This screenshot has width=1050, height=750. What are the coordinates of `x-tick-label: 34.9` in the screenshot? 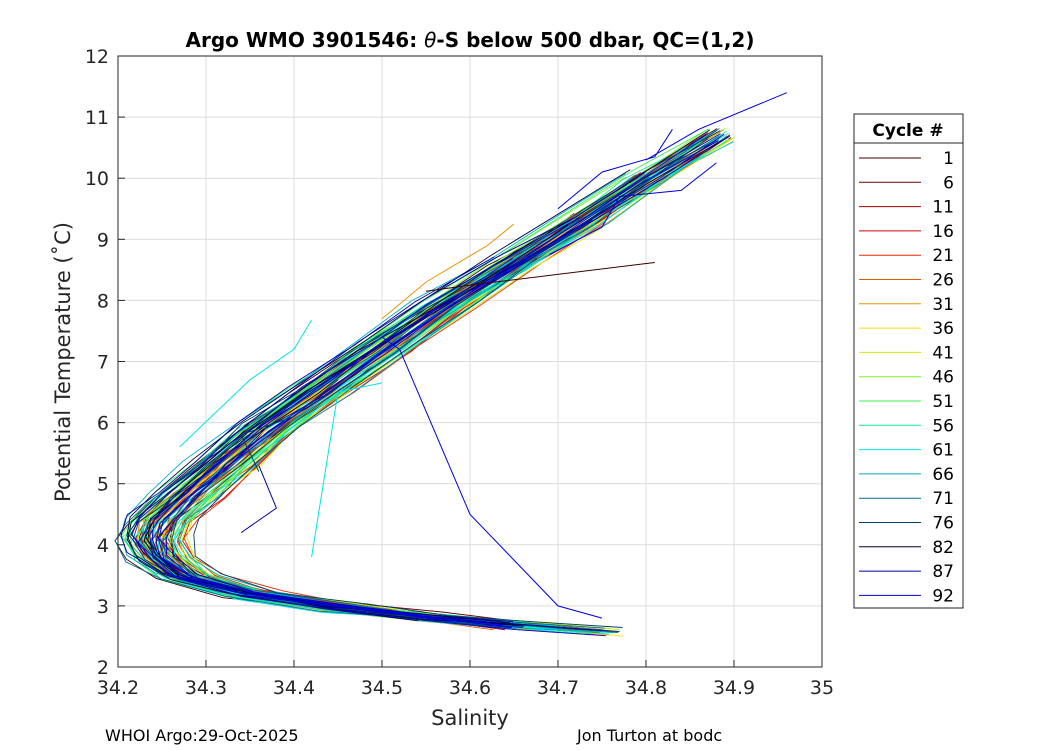 It's located at (734, 688).